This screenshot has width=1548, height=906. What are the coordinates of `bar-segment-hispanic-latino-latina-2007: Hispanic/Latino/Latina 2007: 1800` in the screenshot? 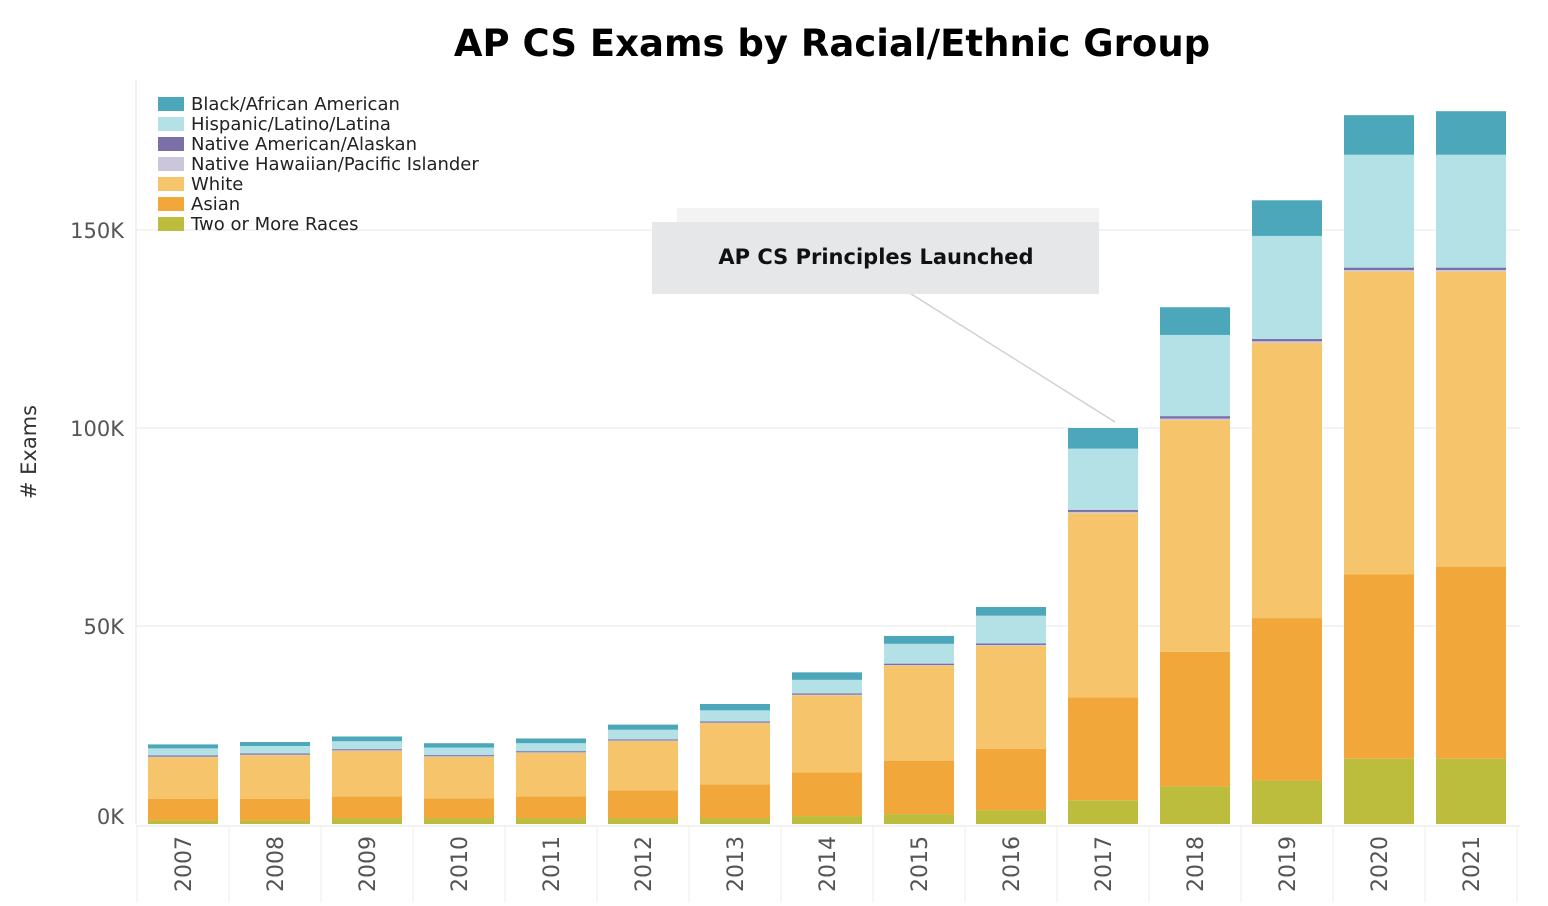 It's located at (183, 752).